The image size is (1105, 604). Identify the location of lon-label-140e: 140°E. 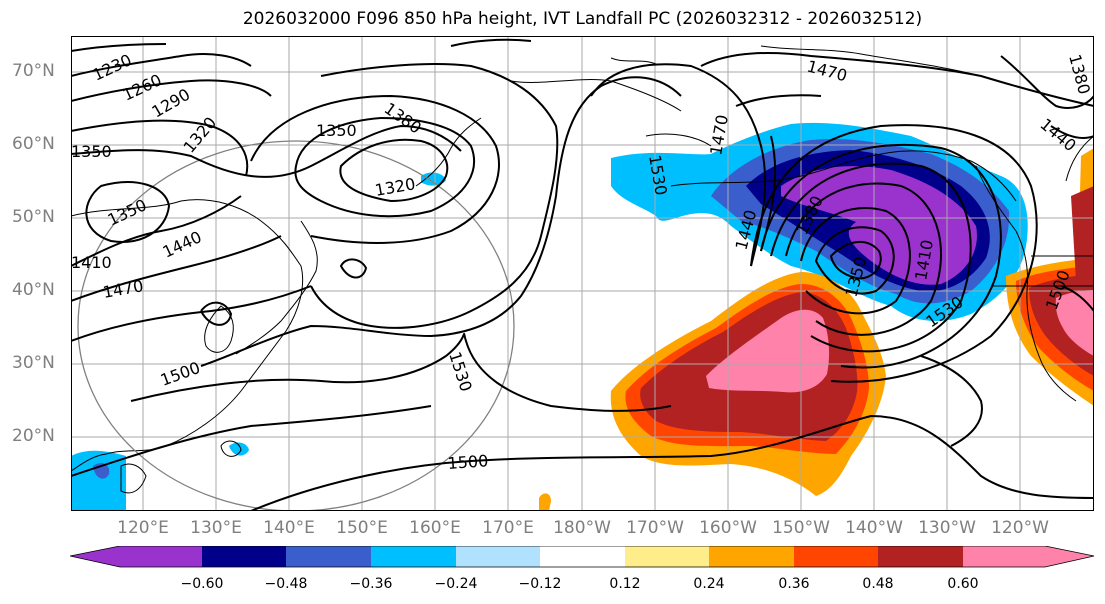
(289, 528).